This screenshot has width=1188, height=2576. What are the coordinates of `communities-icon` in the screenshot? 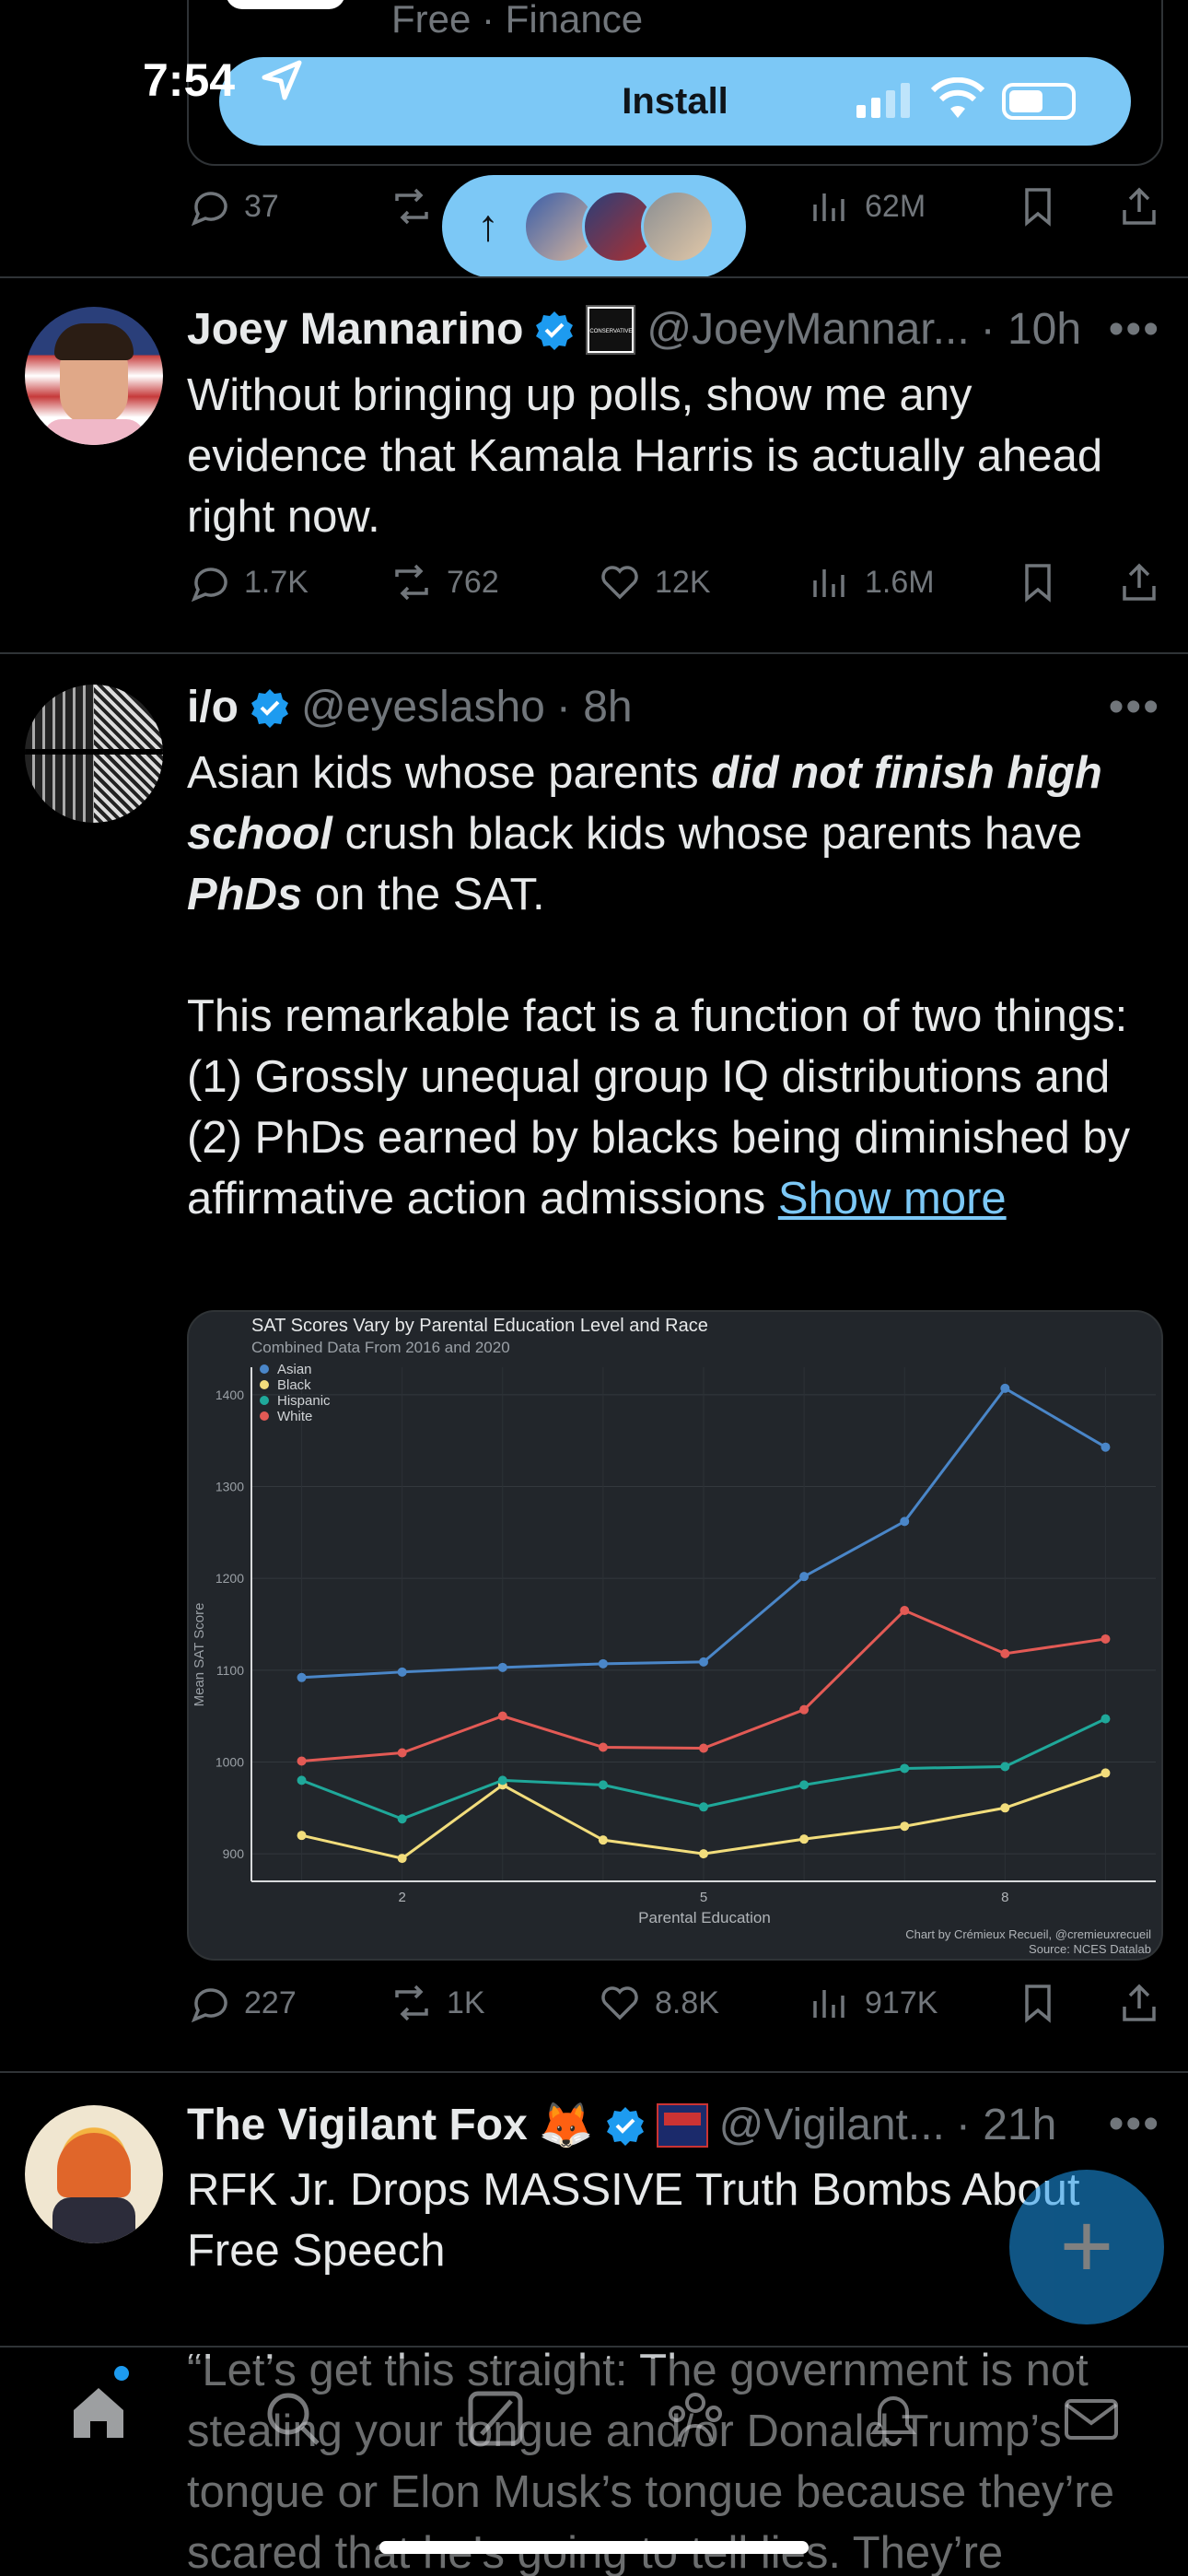 It's located at (695, 2418).